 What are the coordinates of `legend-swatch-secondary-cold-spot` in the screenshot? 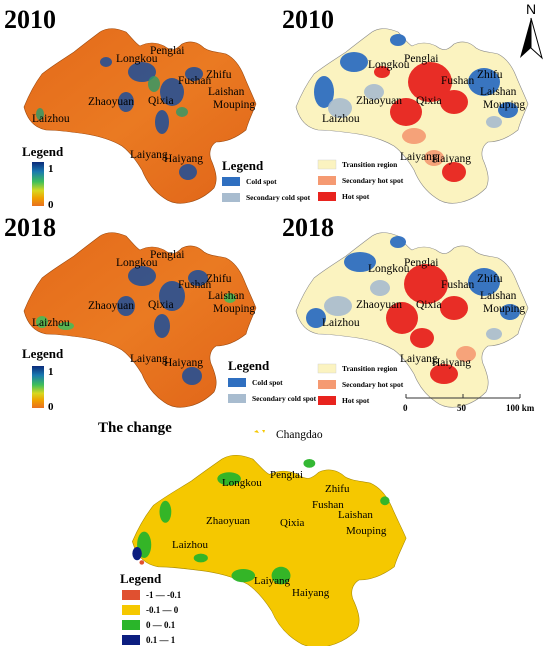 It's located at (237, 398).